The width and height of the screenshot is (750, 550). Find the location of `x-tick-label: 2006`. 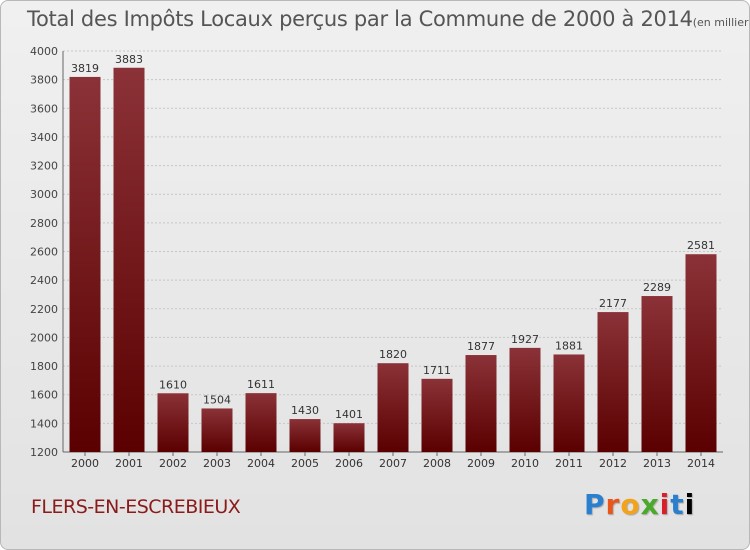

x-tick-label: 2006 is located at coordinates (349, 463).